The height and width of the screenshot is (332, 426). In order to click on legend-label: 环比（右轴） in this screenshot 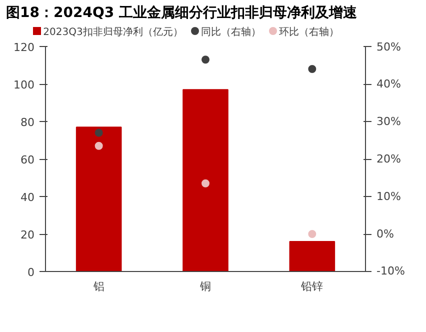, I will do `click(308, 32)`.